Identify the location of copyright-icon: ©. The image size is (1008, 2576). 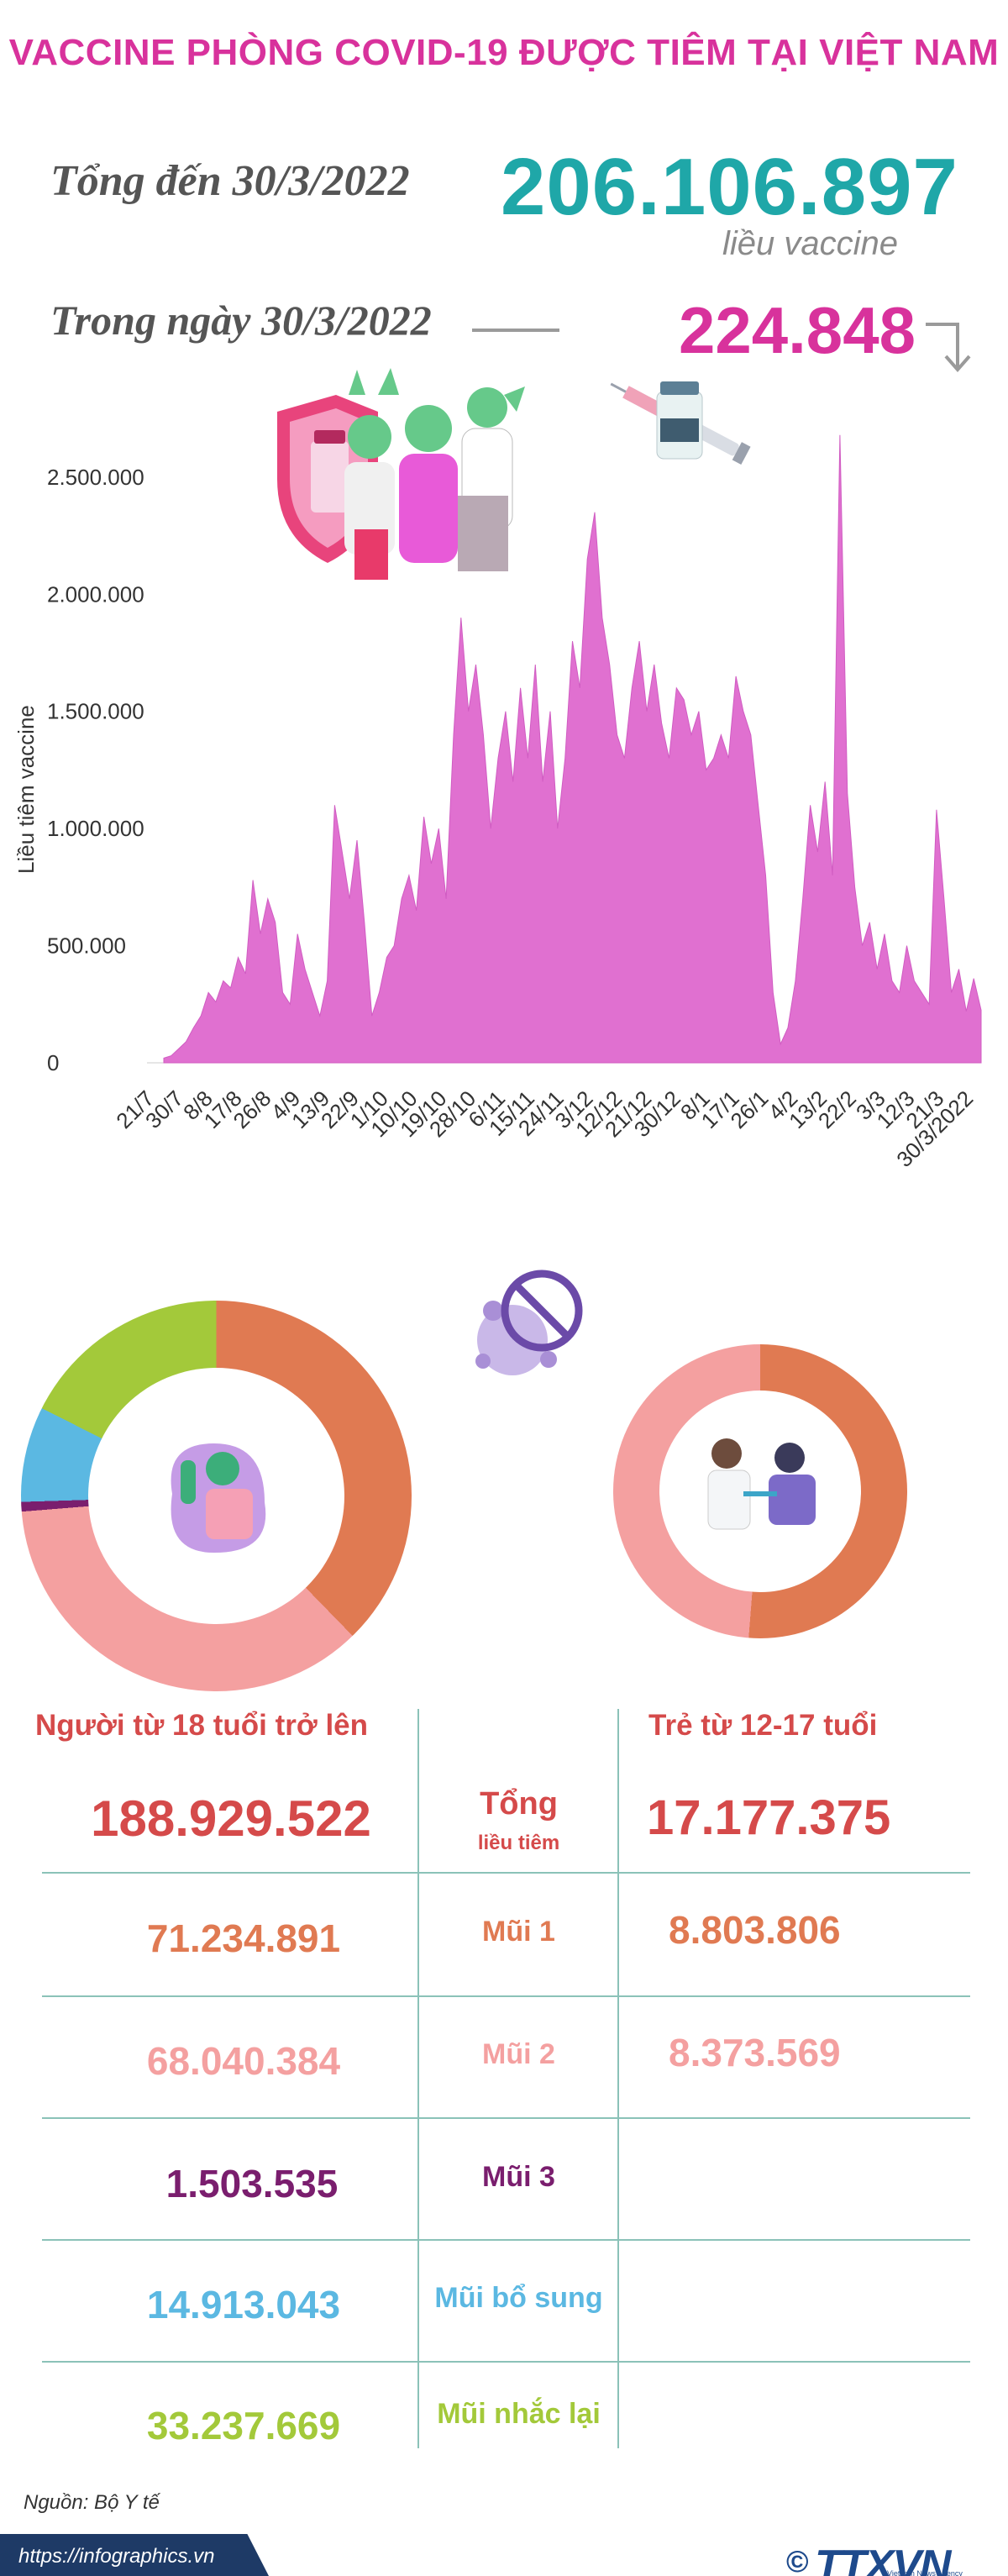
(797, 2560).